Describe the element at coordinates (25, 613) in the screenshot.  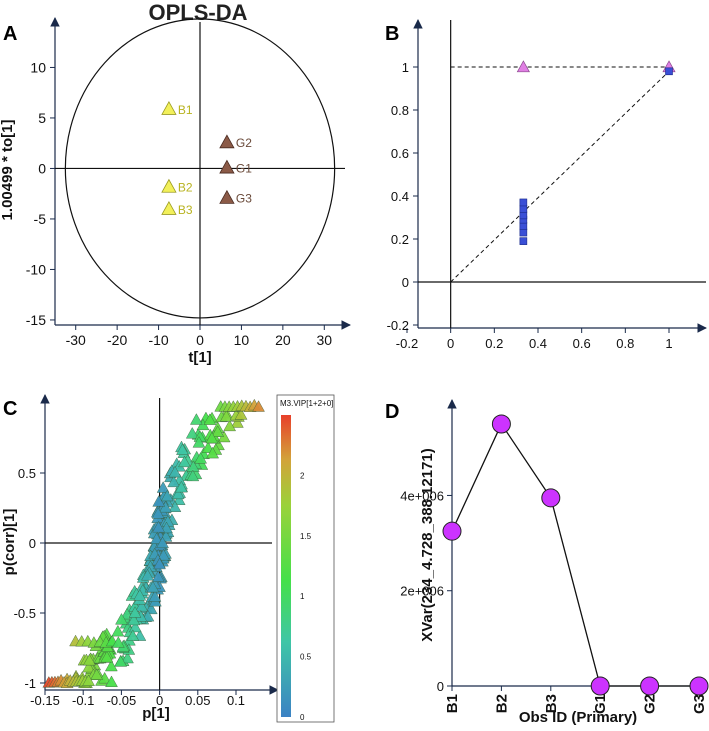
I see `panel-c-ytick-label: -0.5` at that location.